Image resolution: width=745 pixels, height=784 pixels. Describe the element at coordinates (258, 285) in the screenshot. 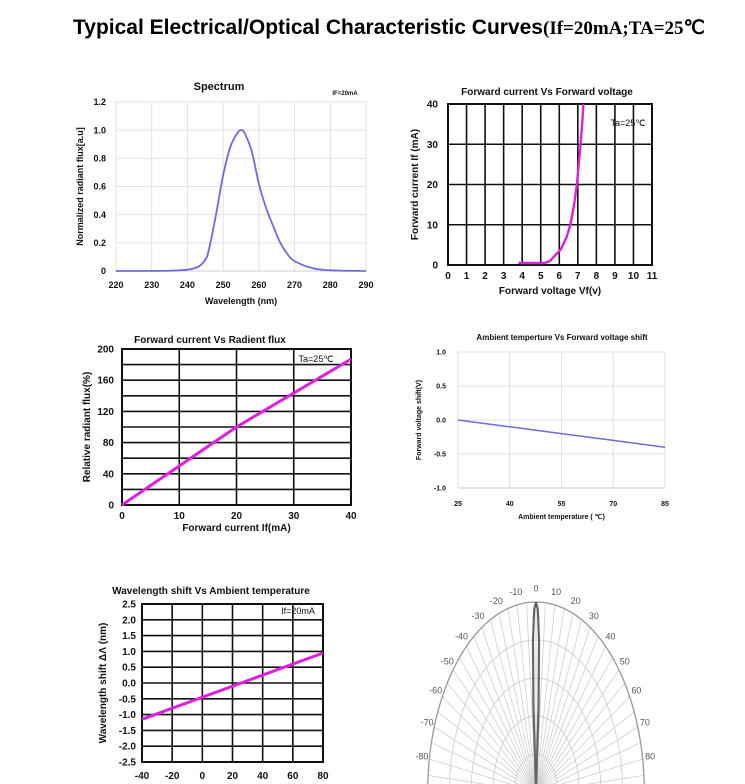

I see `x-tick-label: 260` at that location.